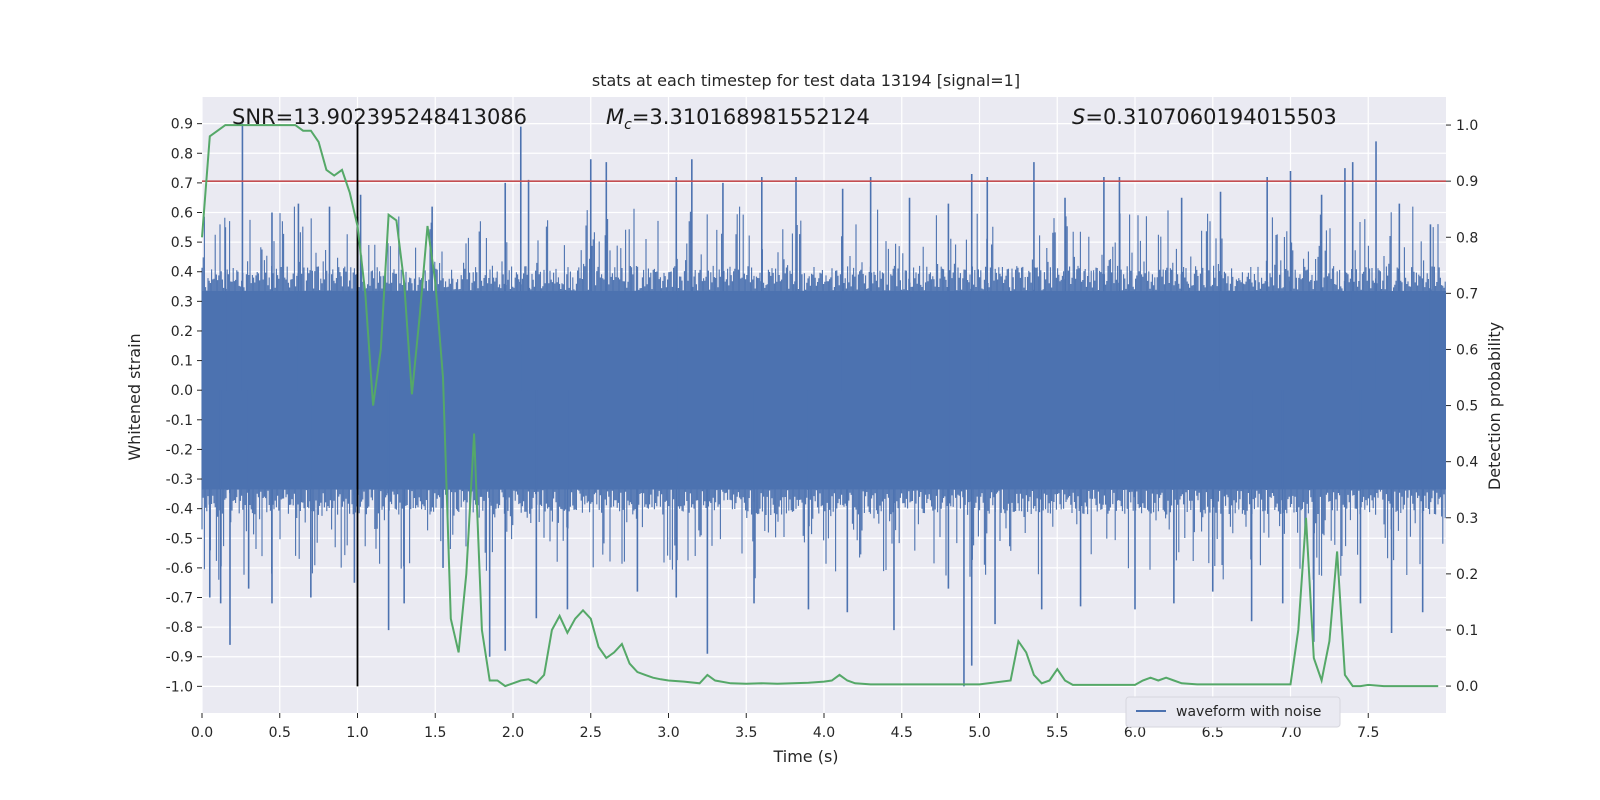 This screenshot has height=800, width=1600. Describe the element at coordinates (751, 117) in the screenshot. I see `mc-value: =3.310168981552124` at that location.